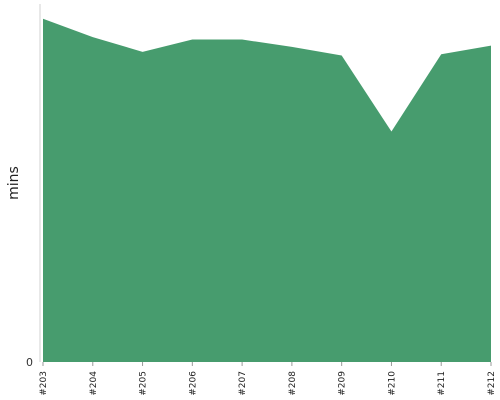  What do you see at coordinates (492, 383) in the screenshot?
I see `x-tick-label: #212` at bounding box center [492, 383].